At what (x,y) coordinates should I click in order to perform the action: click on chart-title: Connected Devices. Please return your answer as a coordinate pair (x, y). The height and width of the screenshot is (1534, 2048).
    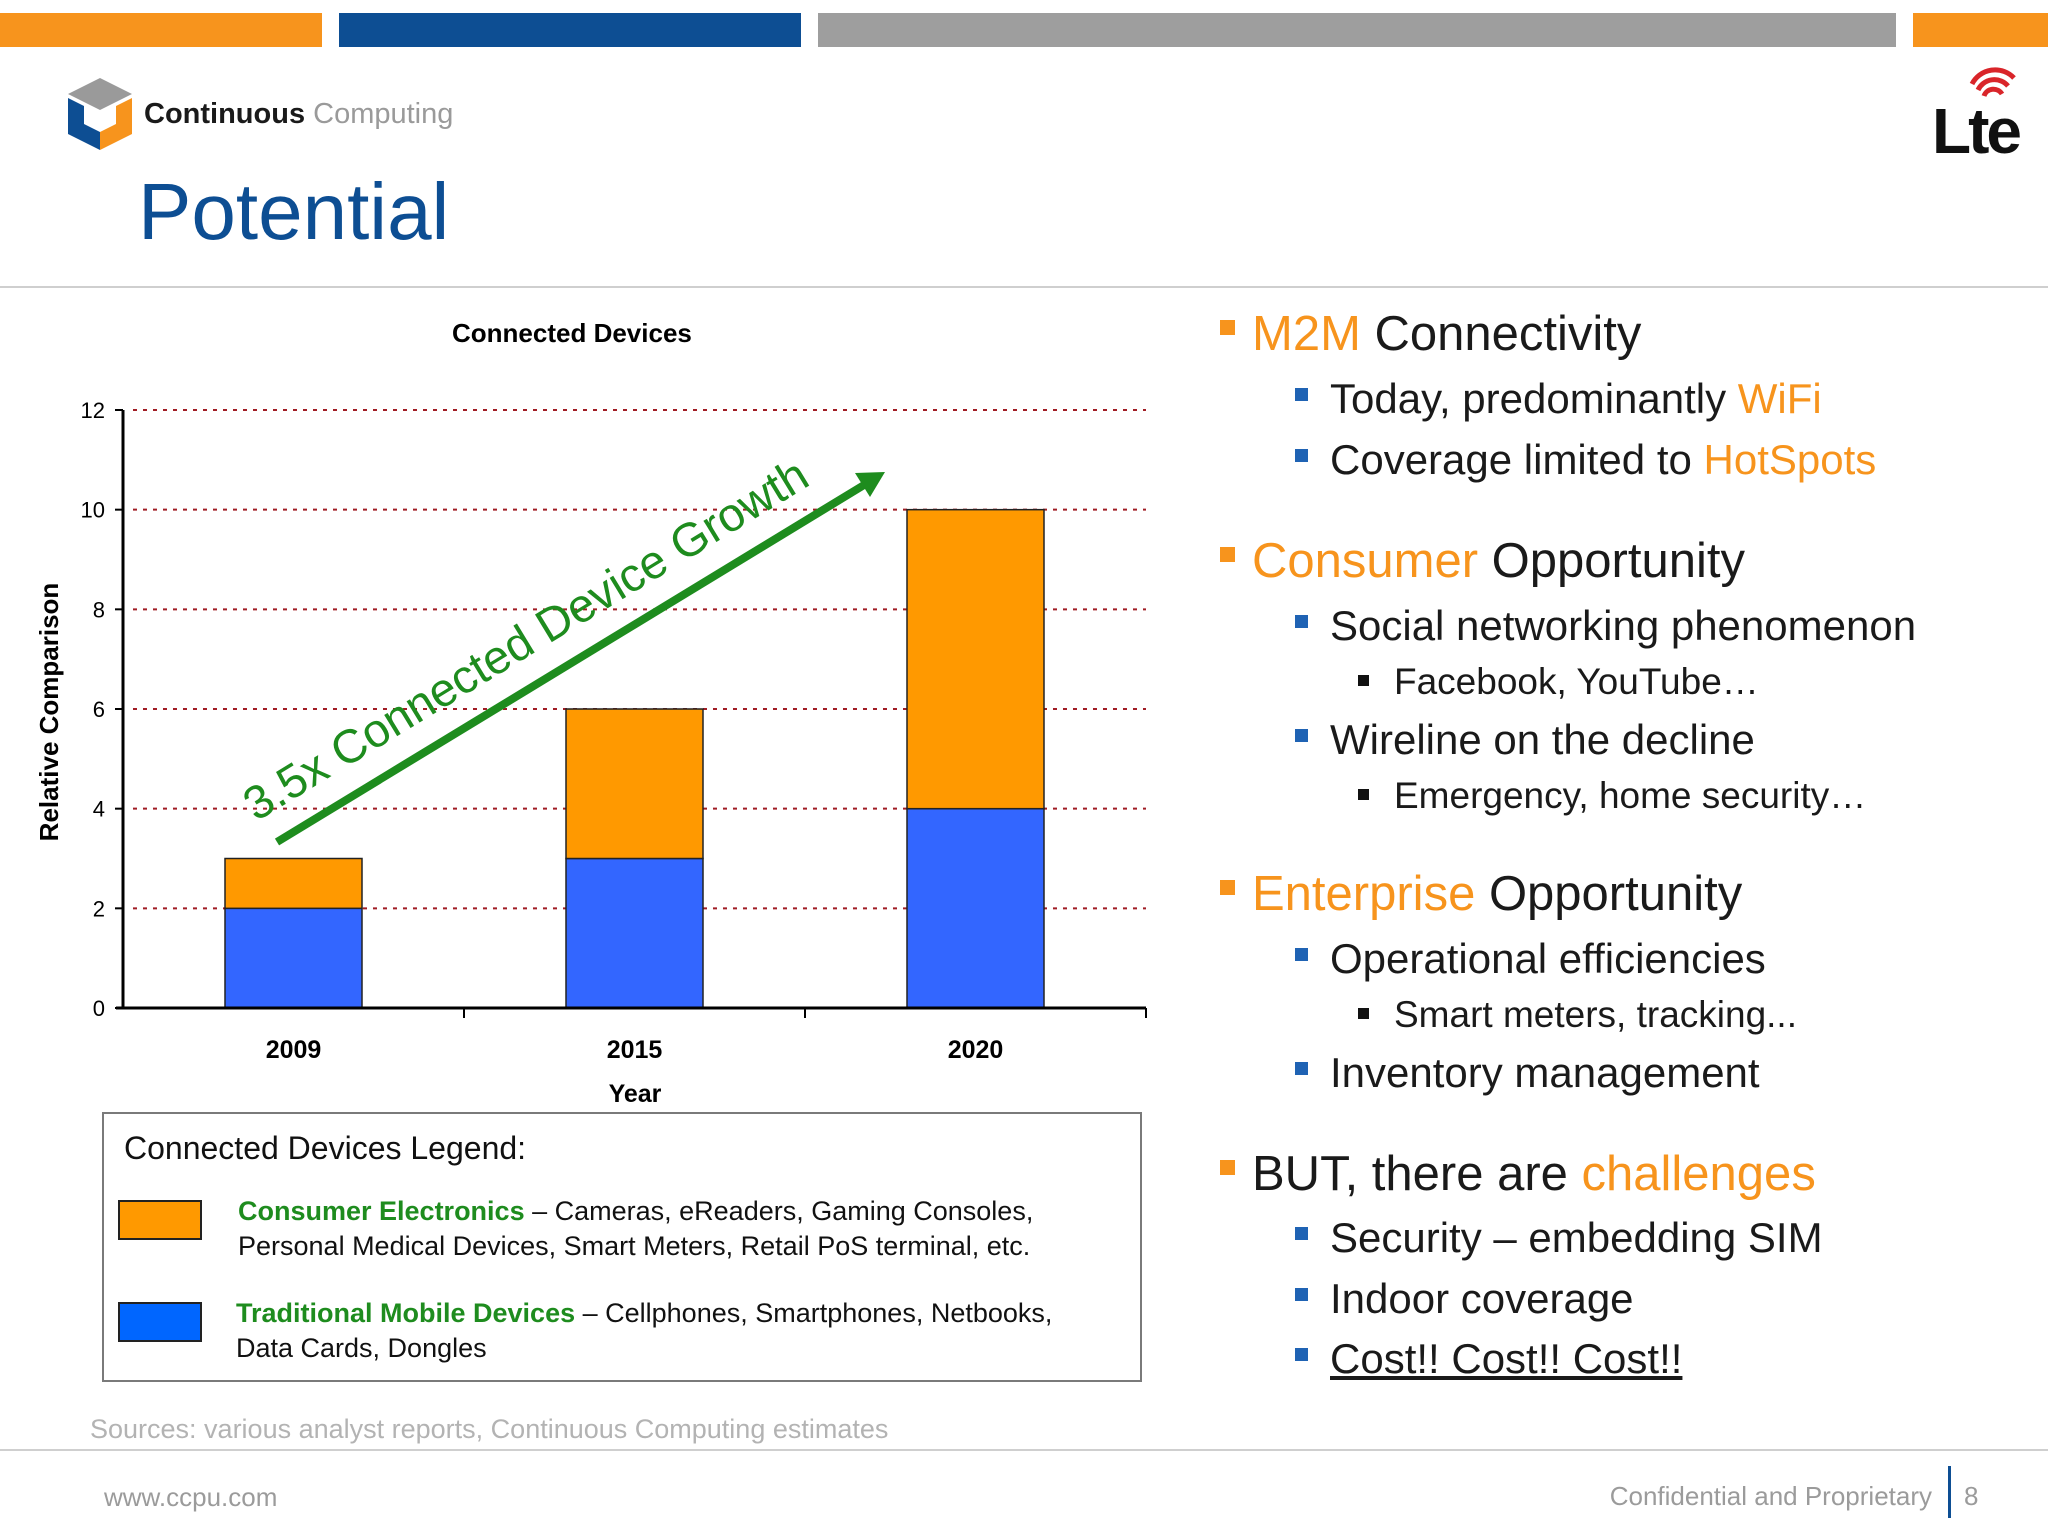
    Looking at the image, I should click on (572, 333).